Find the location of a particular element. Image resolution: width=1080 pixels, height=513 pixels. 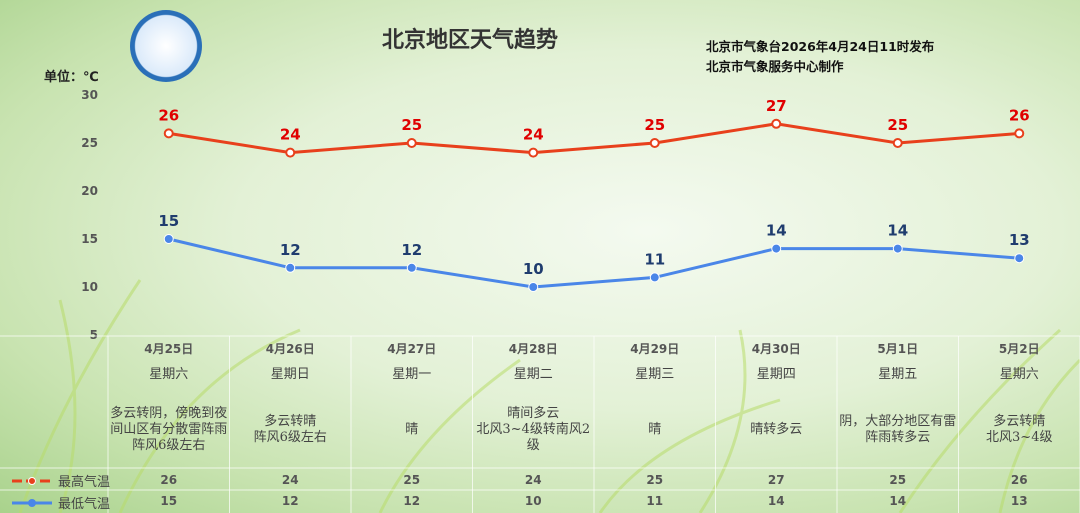

publisher-text: 北京市气象台2026年4月24日11时发布 is located at coordinates (820, 46).